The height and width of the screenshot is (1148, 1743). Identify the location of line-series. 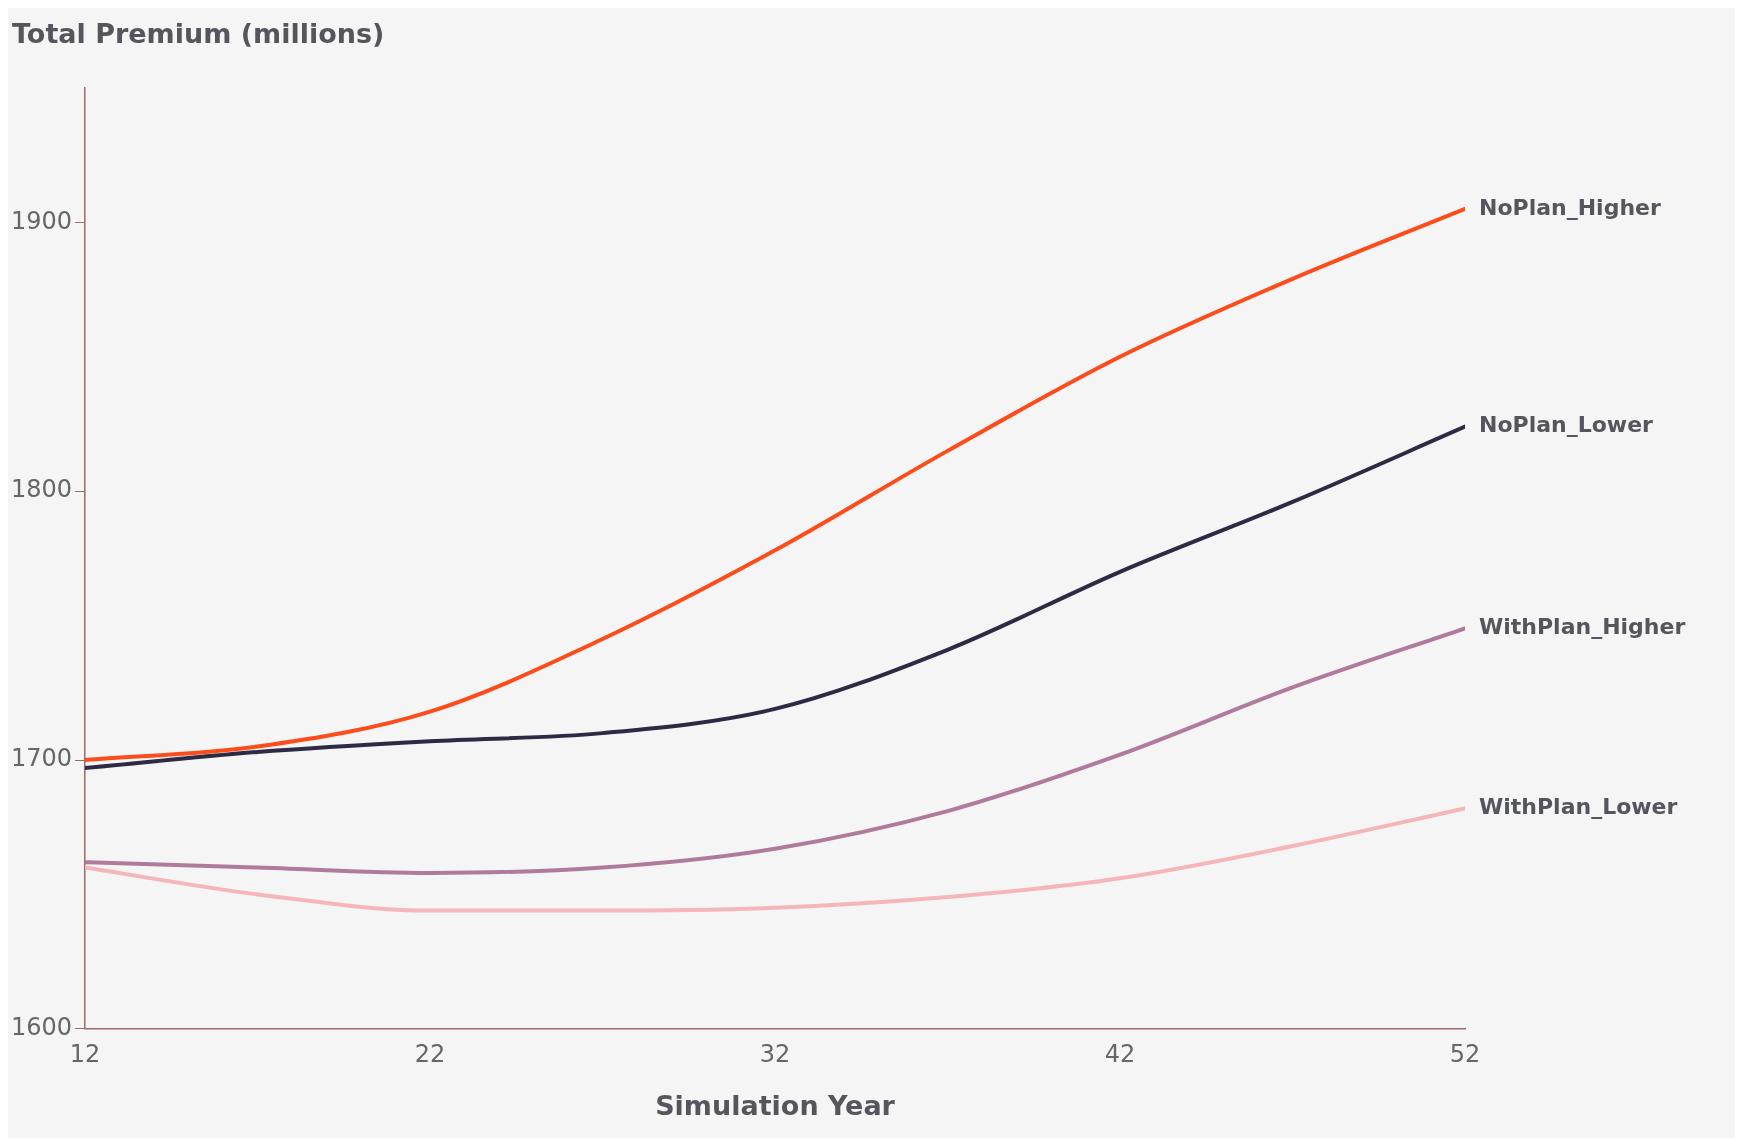
(775, 859).